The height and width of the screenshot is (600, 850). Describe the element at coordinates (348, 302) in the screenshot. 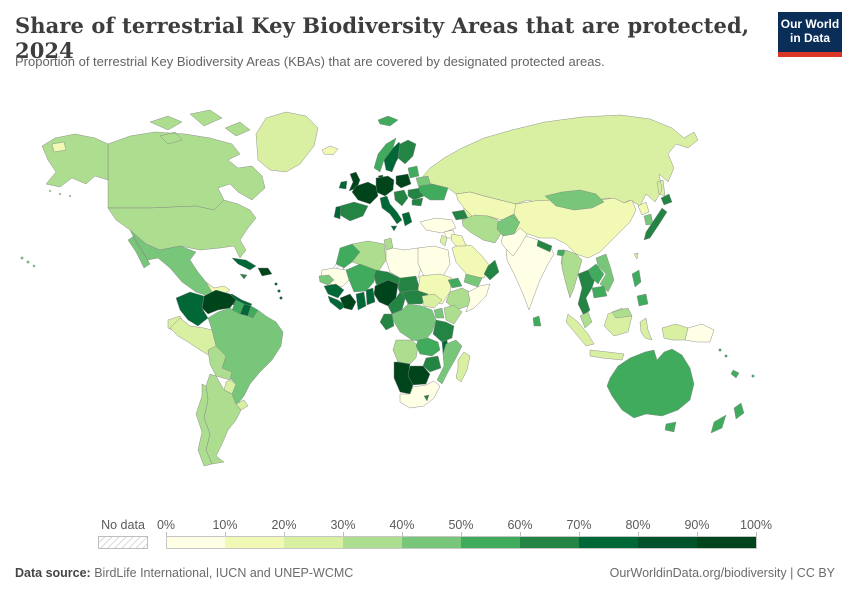

I see `country-ivory-coast` at that location.